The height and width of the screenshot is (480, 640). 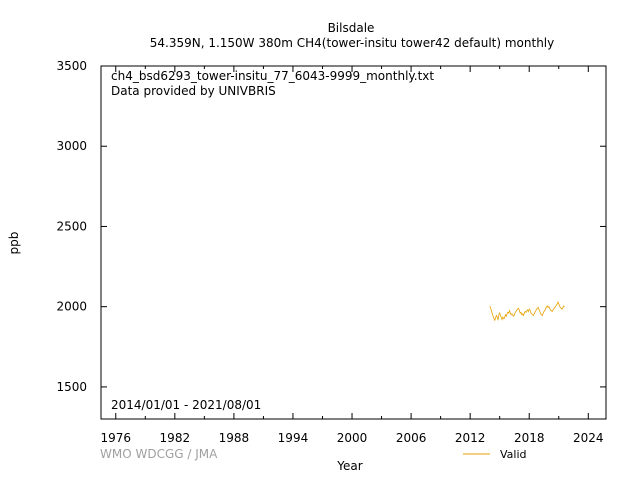 What do you see at coordinates (351, 28) in the screenshot?
I see `chart-title: Bilsdale` at bounding box center [351, 28].